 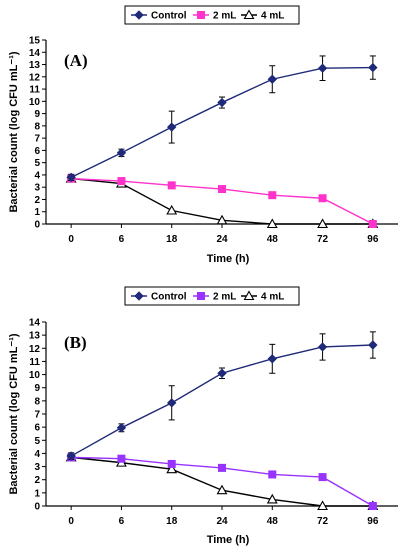 What do you see at coordinates (37, 175) in the screenshot?
I see `y-tick-label: 4` at bounding box center [37, 175].